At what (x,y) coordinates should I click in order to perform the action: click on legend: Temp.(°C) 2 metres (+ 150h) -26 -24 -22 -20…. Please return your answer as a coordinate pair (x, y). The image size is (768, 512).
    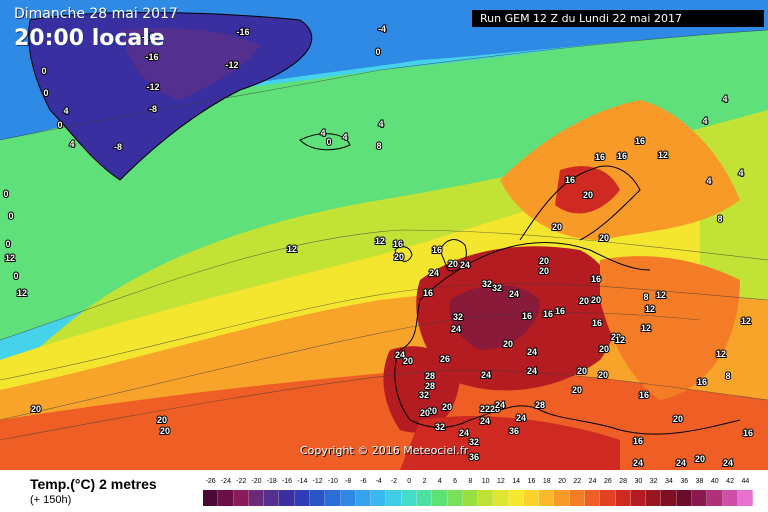
    Looking at the image, I should click on (384, 491).